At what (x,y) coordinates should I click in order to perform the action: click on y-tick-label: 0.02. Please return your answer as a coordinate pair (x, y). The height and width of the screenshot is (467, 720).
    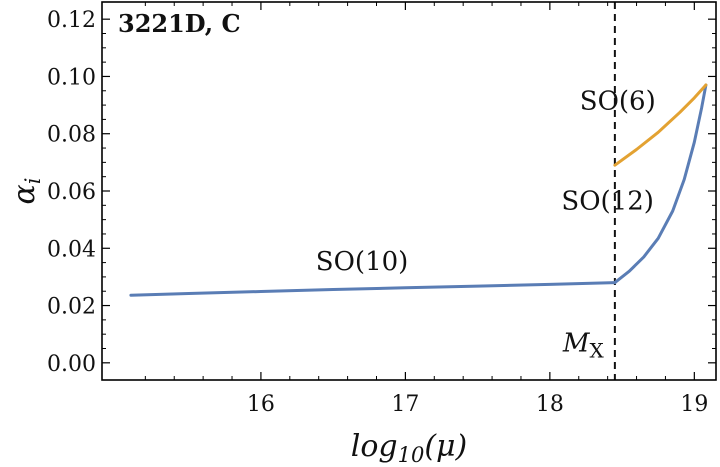
    Looking at the image, I should click on (71, 307).